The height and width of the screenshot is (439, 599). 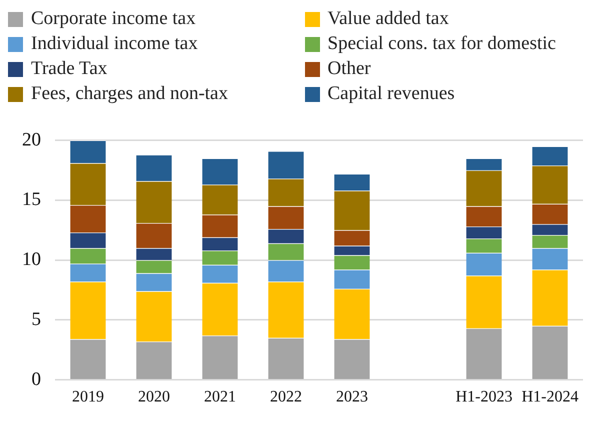 I want to click on x-tick-label: 2023, so click(x=352, y=397).